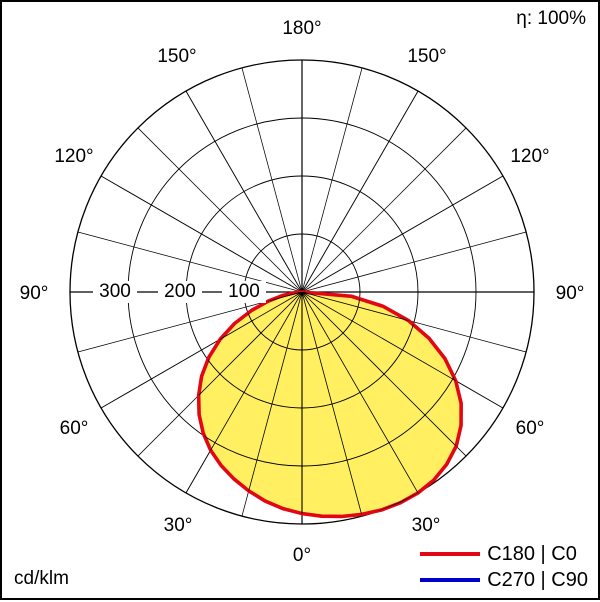 The image size is (600, 602). Describe the element at coordinates (551, 18) in the screenshot. I see `efficiency-label: η: 100%` at that location.